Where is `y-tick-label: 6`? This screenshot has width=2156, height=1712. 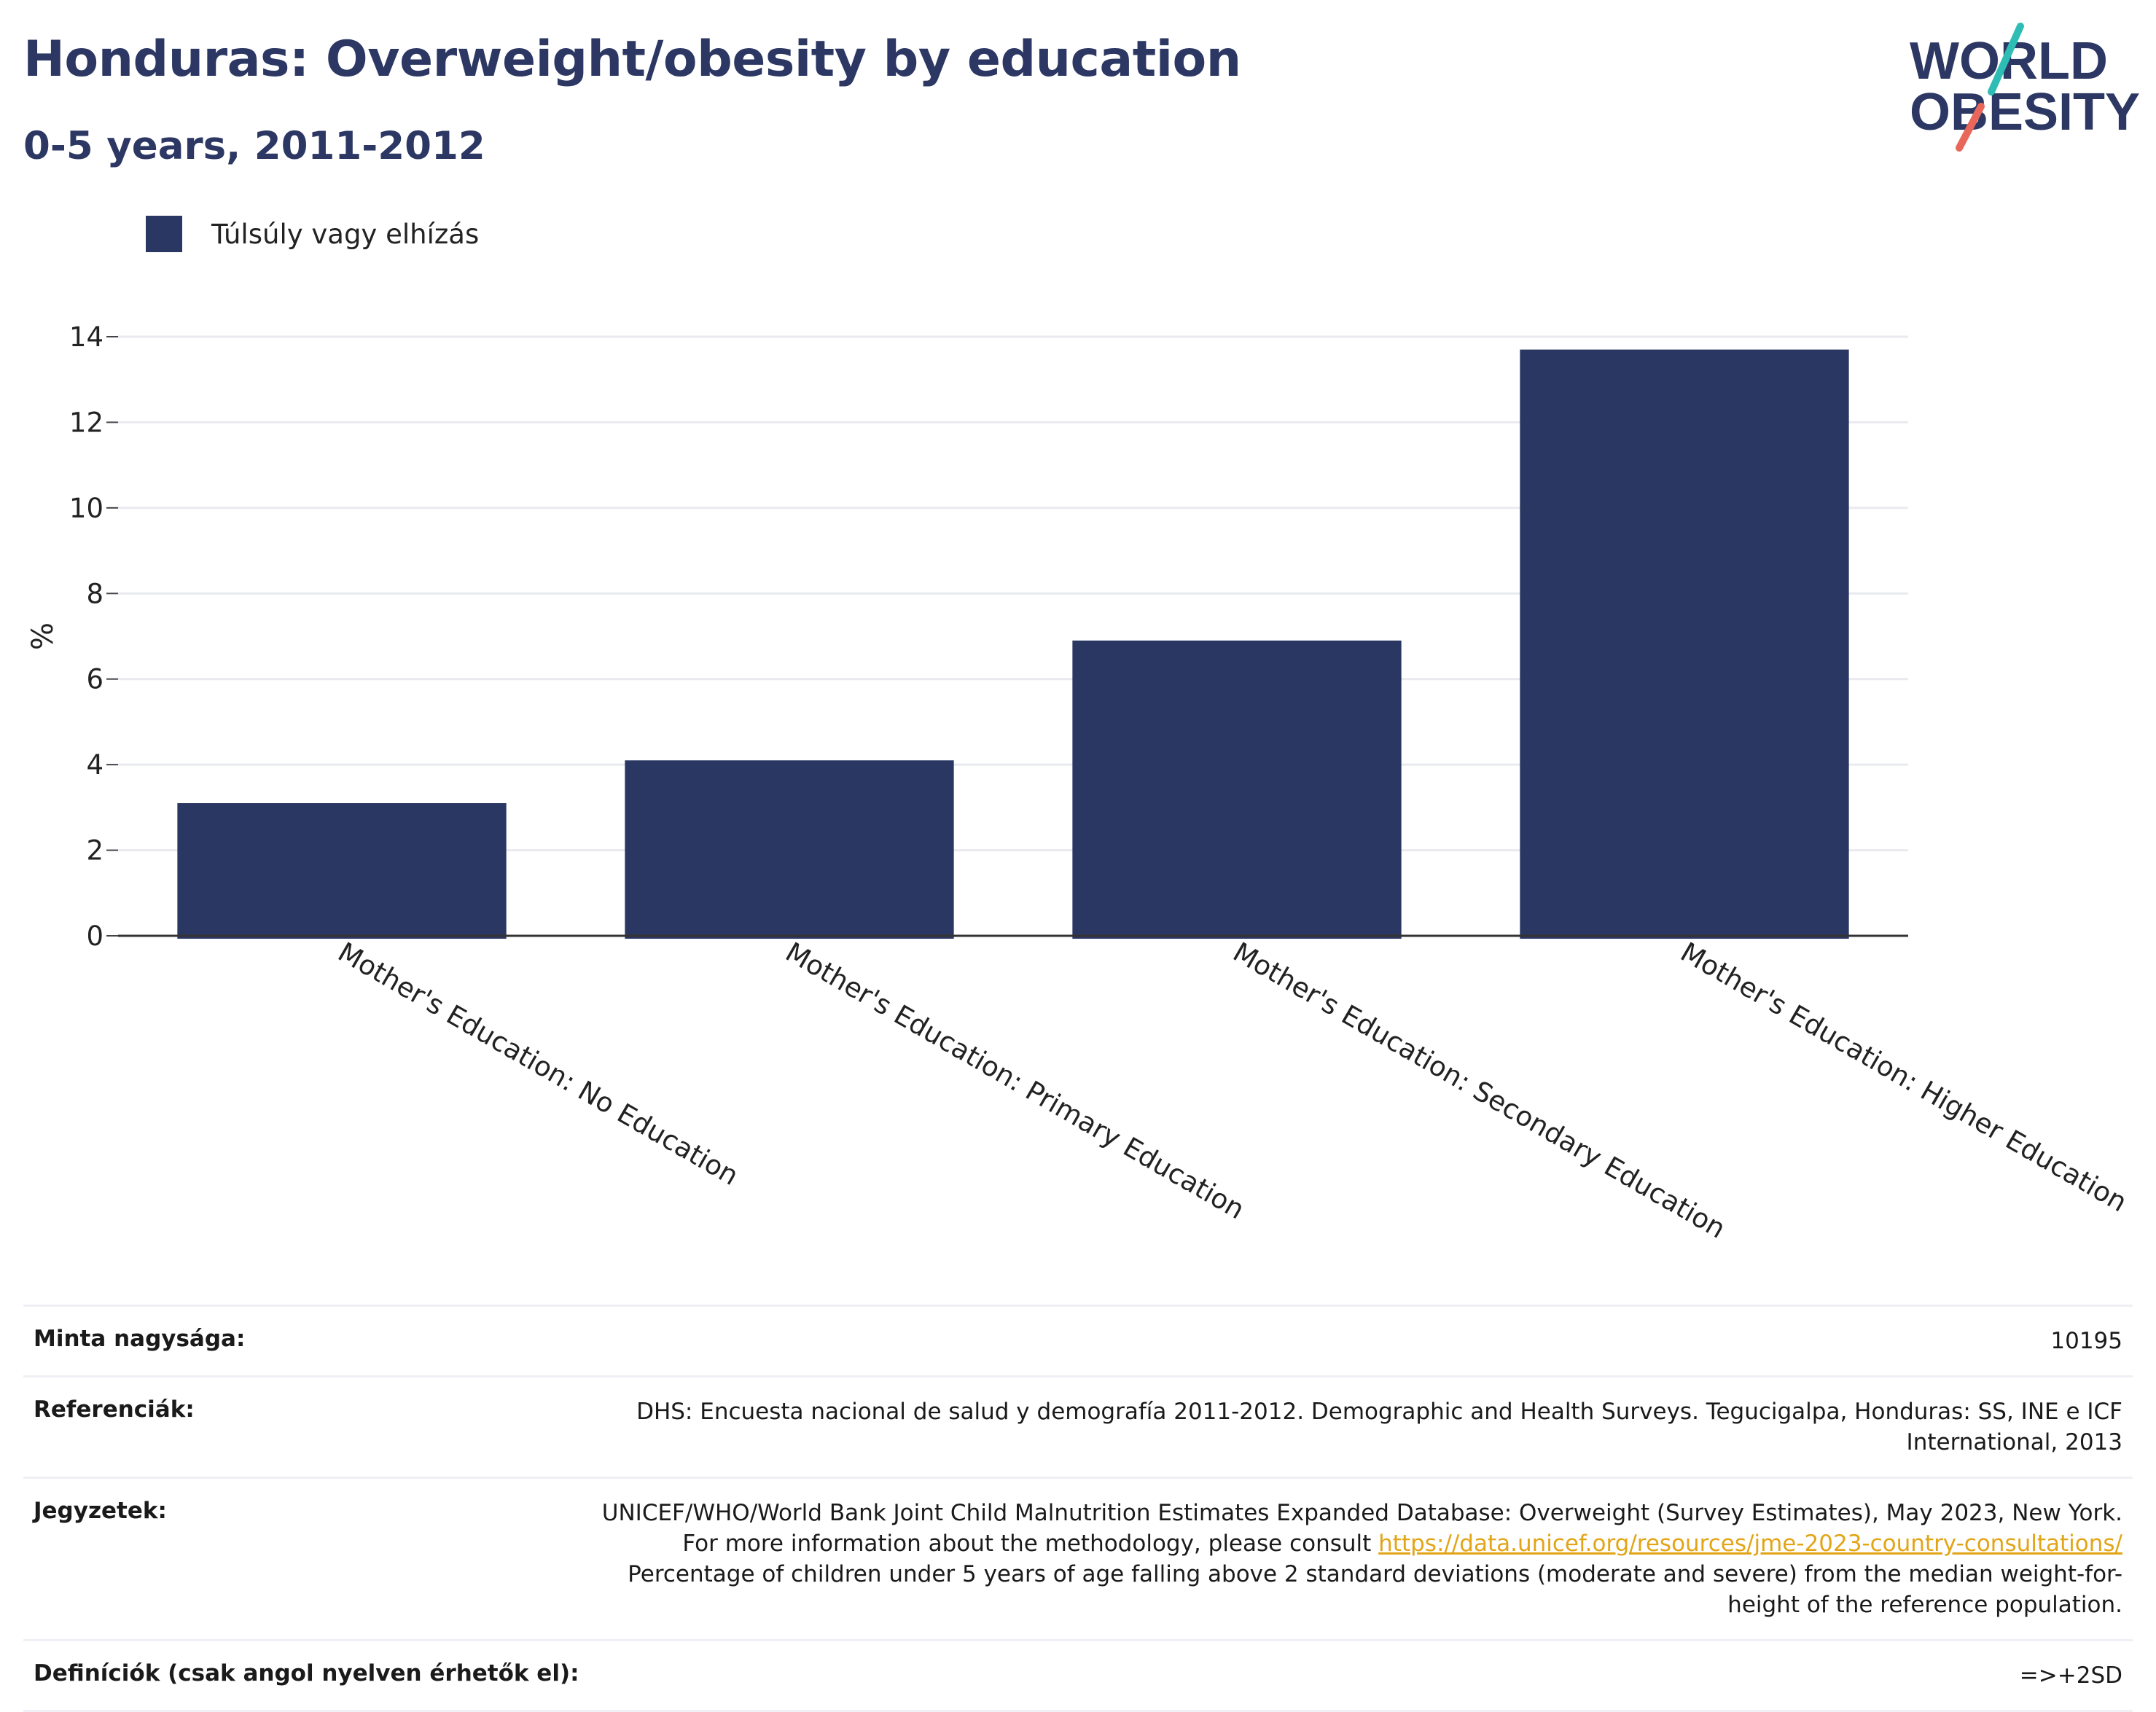 y-tick-label: 6 is located at coordinates (95, 679).